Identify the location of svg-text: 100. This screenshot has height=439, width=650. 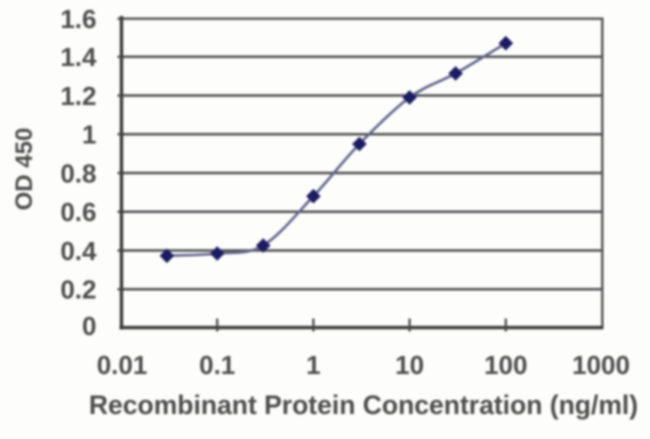
(505, 365).